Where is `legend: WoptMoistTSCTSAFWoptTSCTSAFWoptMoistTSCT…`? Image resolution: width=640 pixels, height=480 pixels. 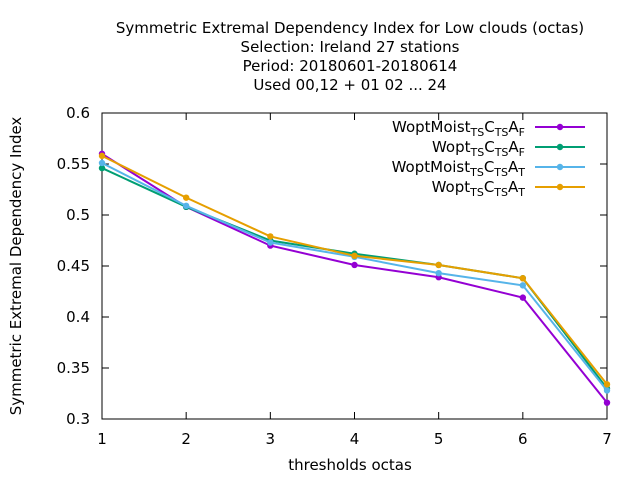 legend: WoptMoistTSCTSAFWoptTSCTSAFWoptMoistTSCT… is located at coordinates (488, 158).